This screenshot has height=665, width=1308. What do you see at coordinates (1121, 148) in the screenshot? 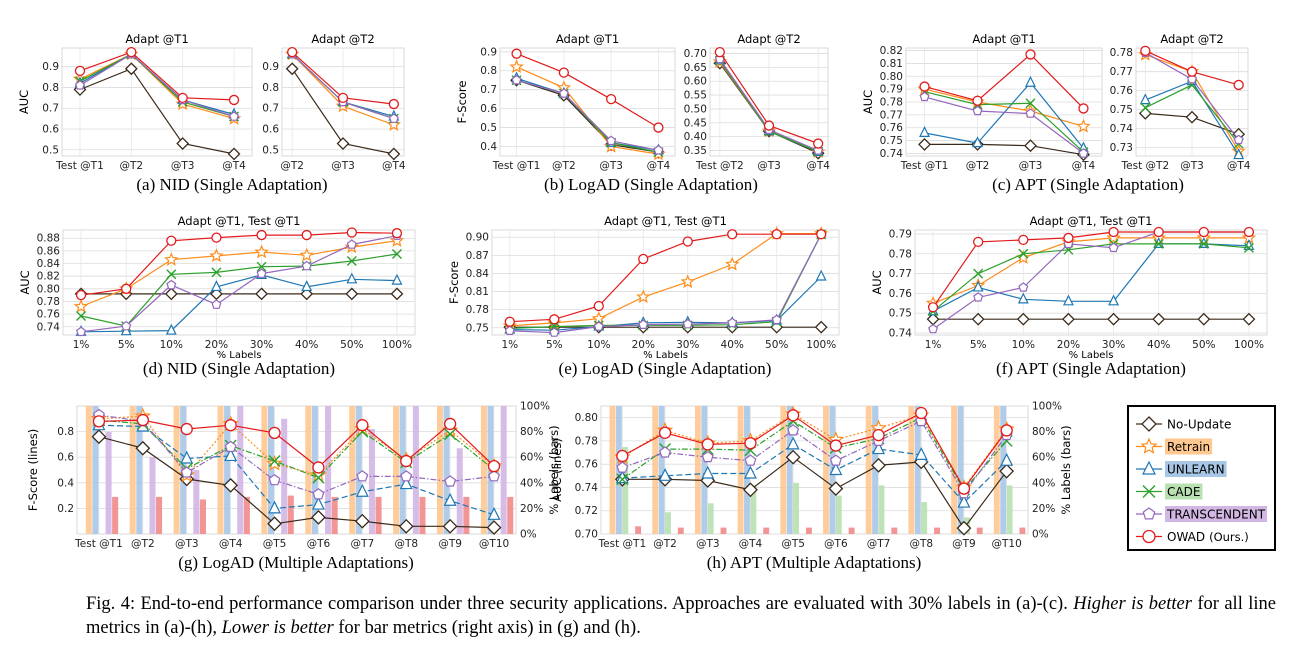
I see `y-tick-label: 0.73` at bounding box center [1121, 148].